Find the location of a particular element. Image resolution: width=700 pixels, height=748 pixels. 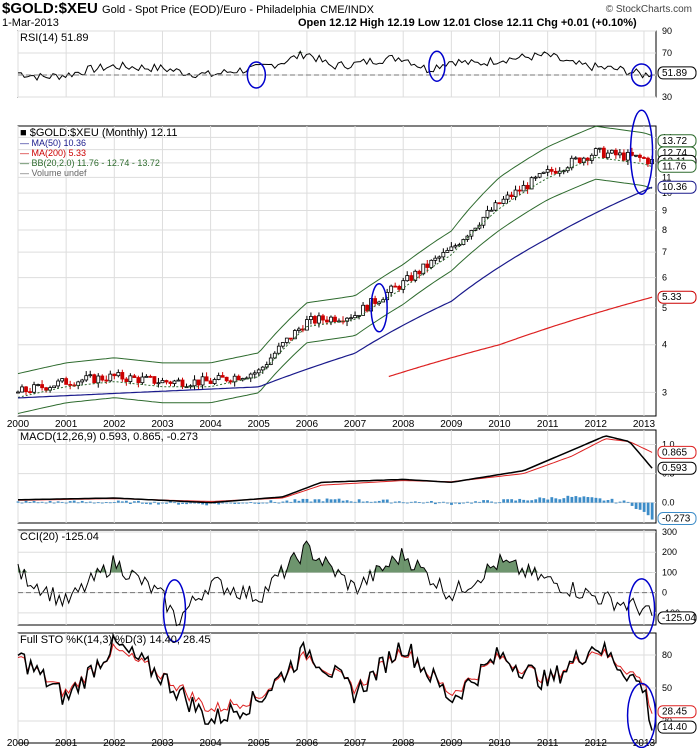

x-tick-label: 2007 is located at coordinates (355, 424).